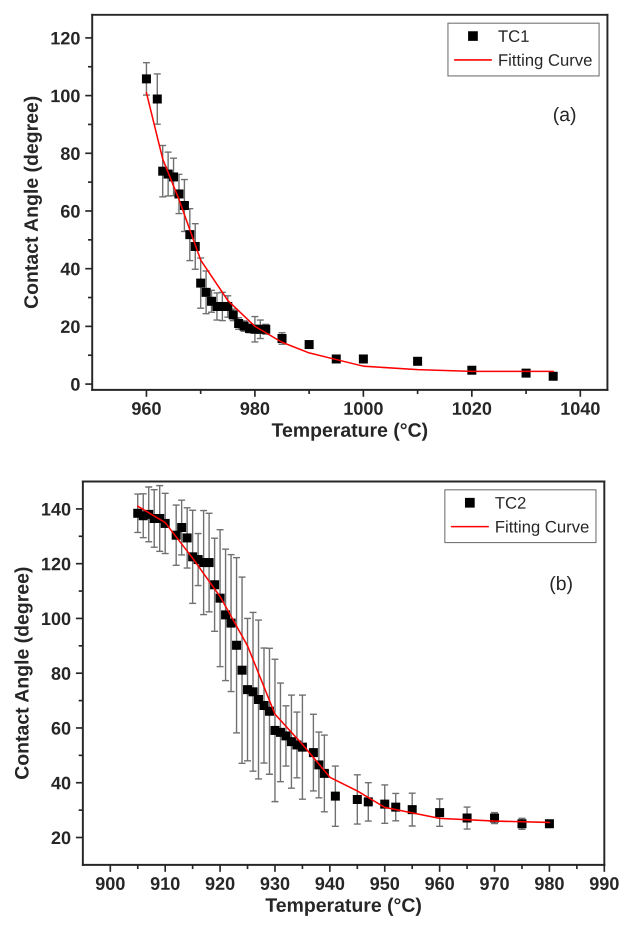 This screenshot has height=926, width=623. Describe the element at coordinates (110, 883) in the screenshot. I see `x-tick-label: 900` at that location.